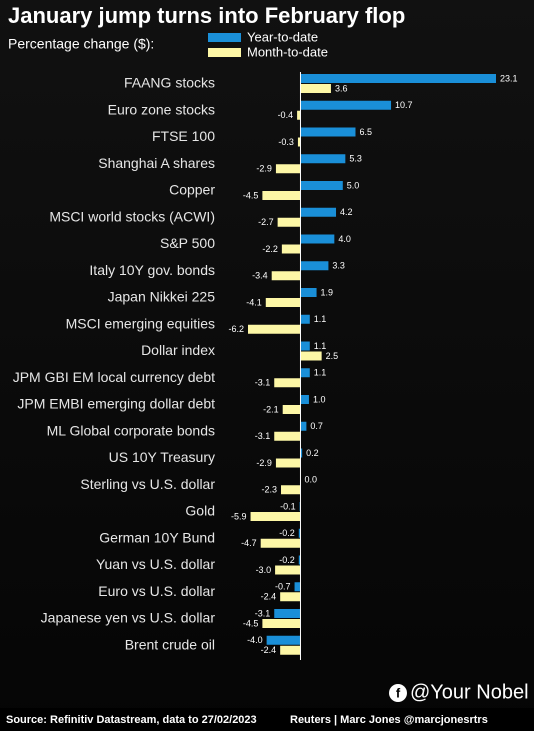 This screenshot has width=534, height=731. I want to click on category-label: ML Global corporate bonds, so click(131, 430).